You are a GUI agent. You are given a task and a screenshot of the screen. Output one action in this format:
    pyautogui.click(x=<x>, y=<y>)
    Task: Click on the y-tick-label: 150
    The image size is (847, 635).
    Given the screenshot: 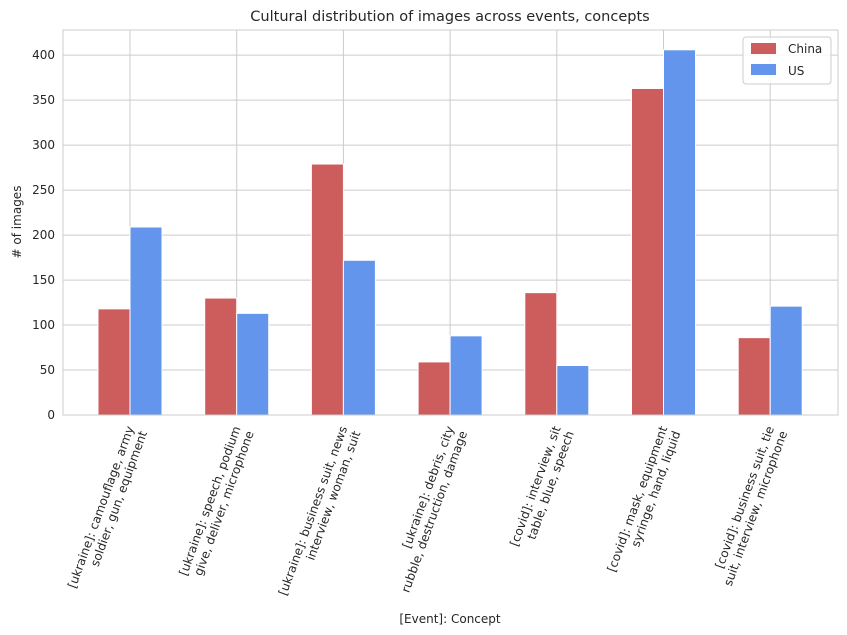 What is the action you would take?
    pyautogui.click(x=43, y=280)
    